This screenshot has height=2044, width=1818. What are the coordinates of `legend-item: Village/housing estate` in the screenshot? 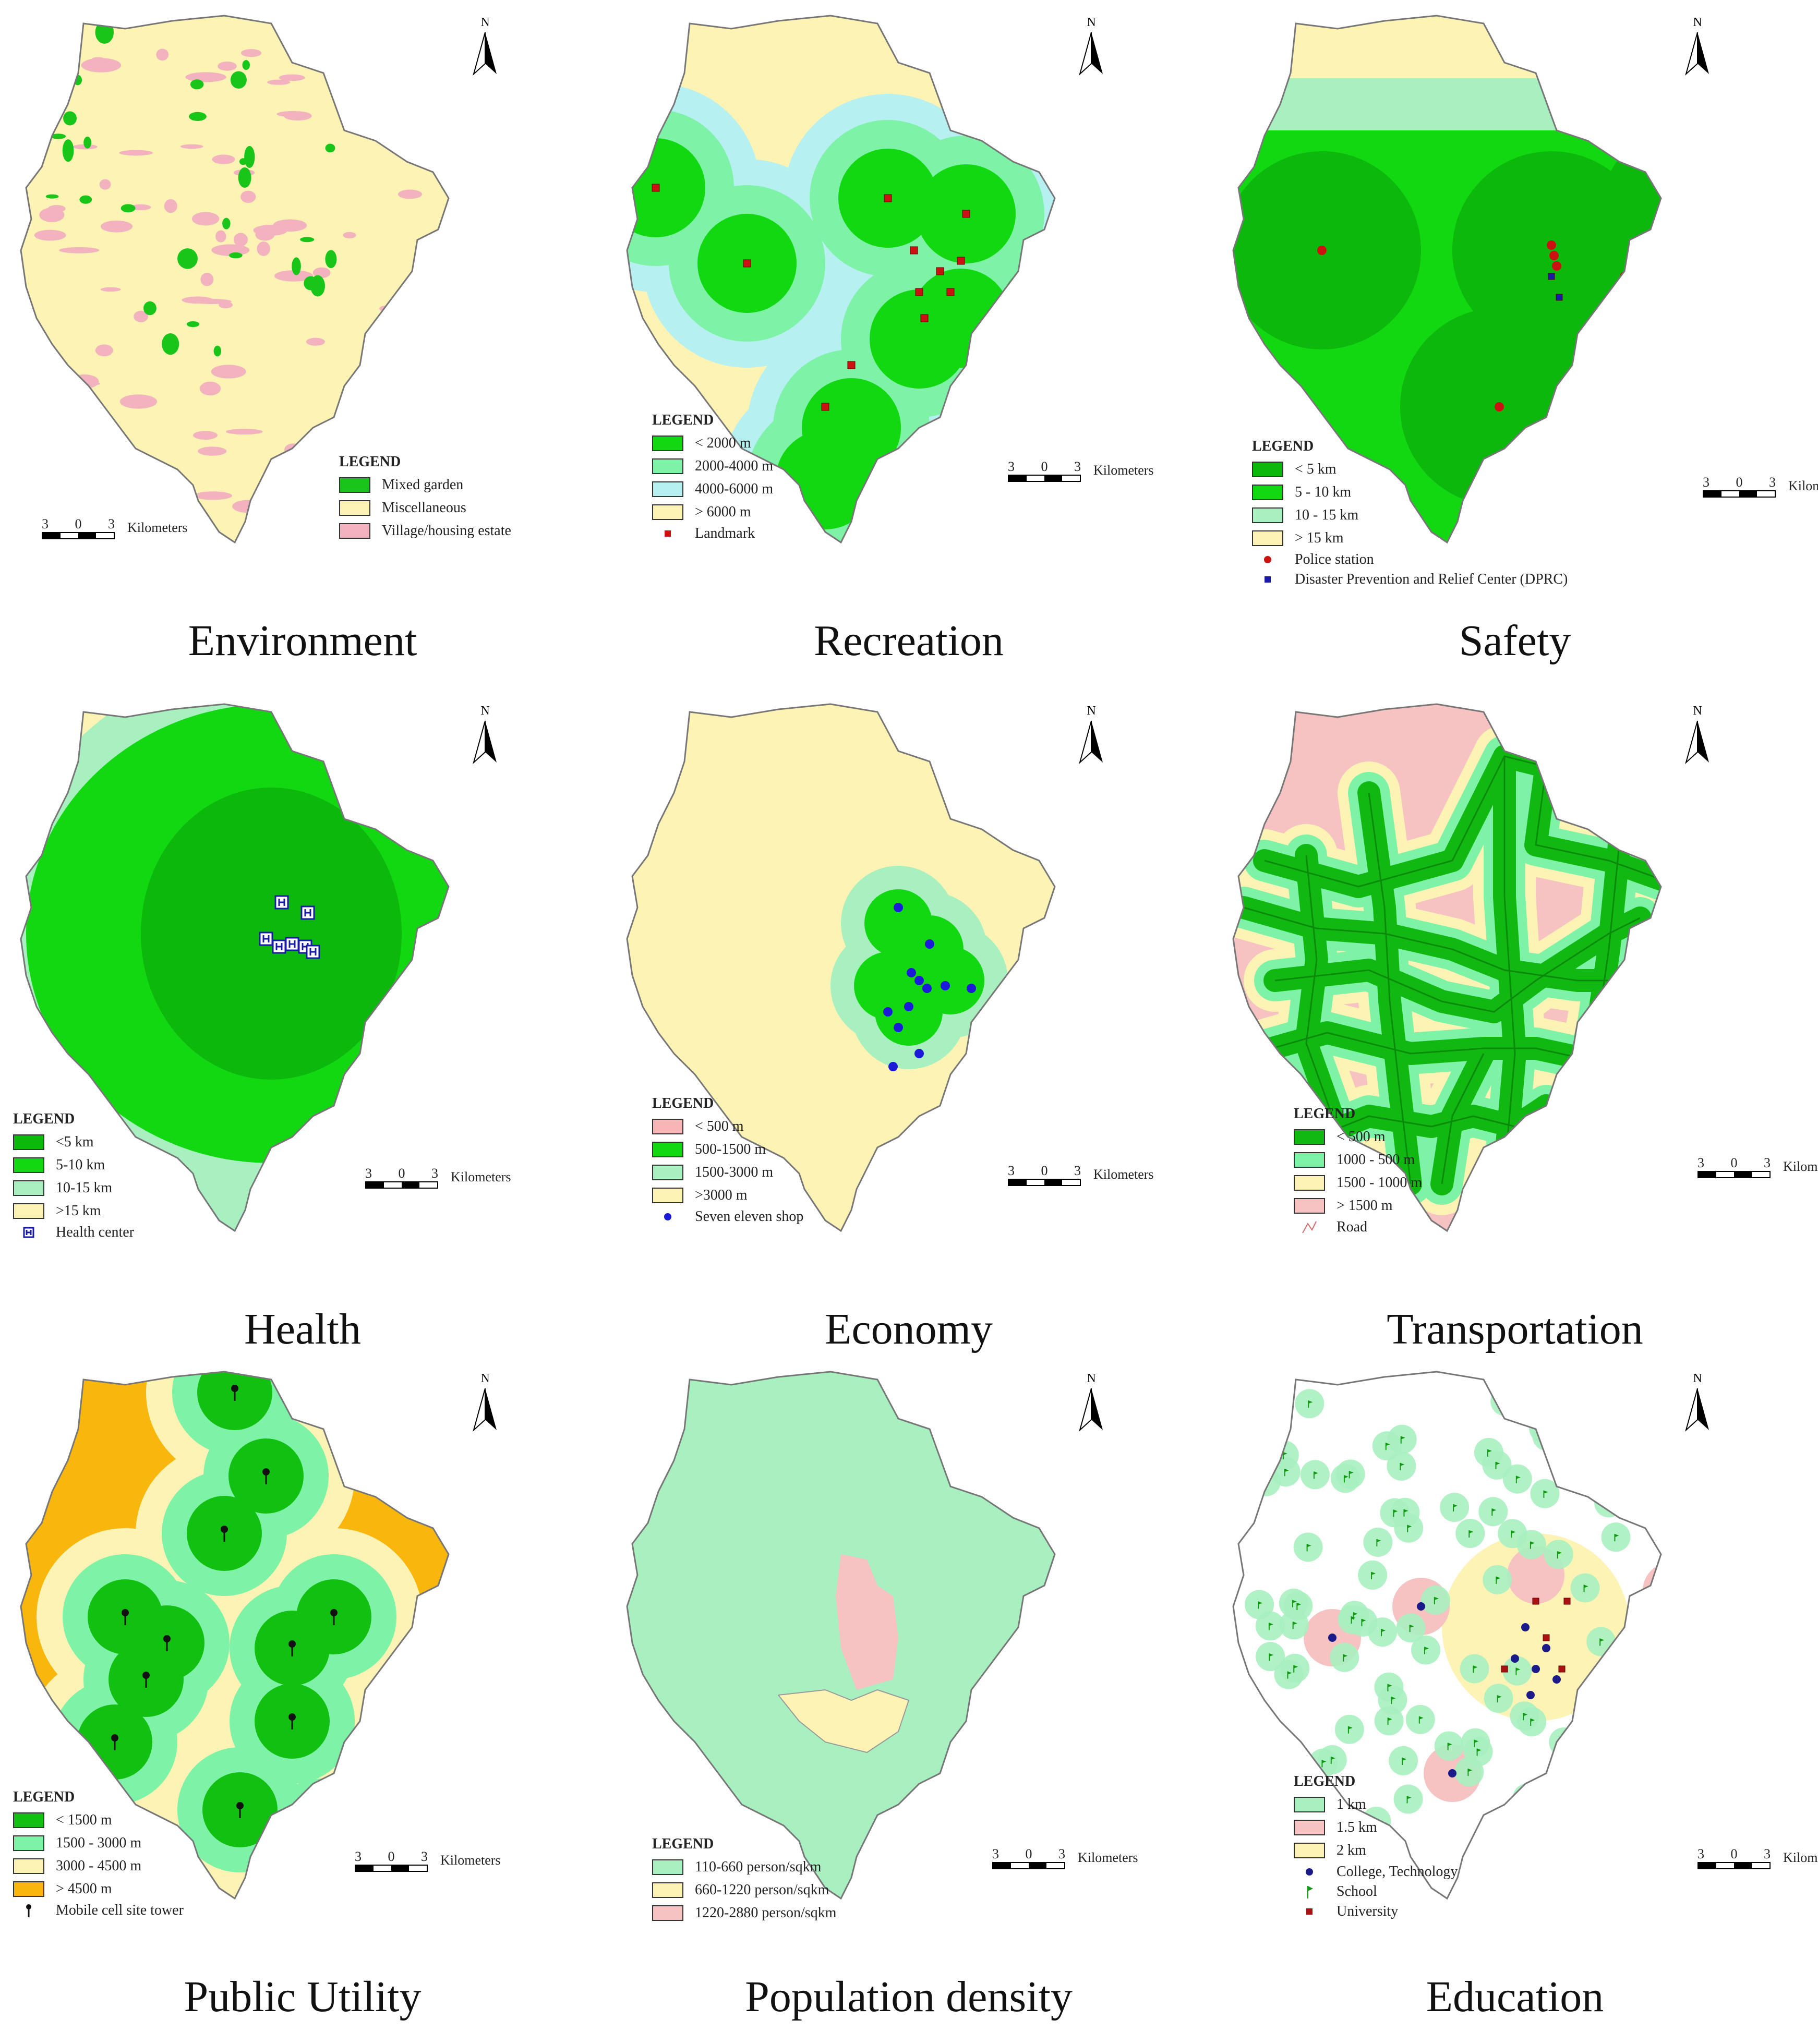 It's located at (425, 530).